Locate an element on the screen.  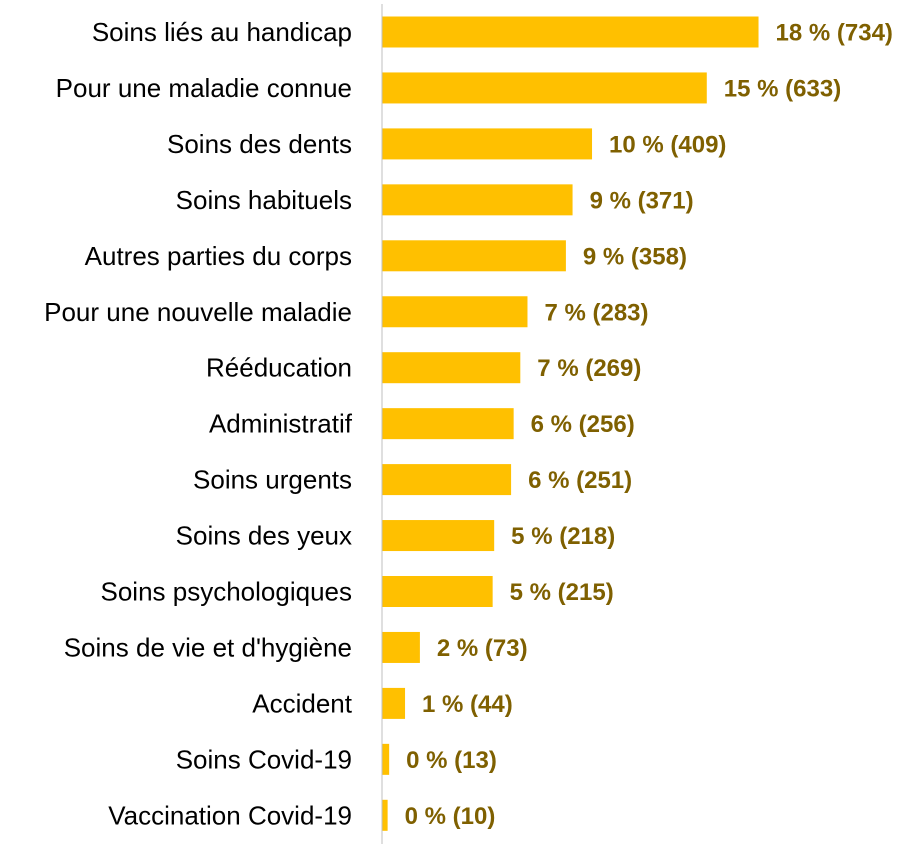
data-label: 9 % (358) is located at coordinates (635, 256).